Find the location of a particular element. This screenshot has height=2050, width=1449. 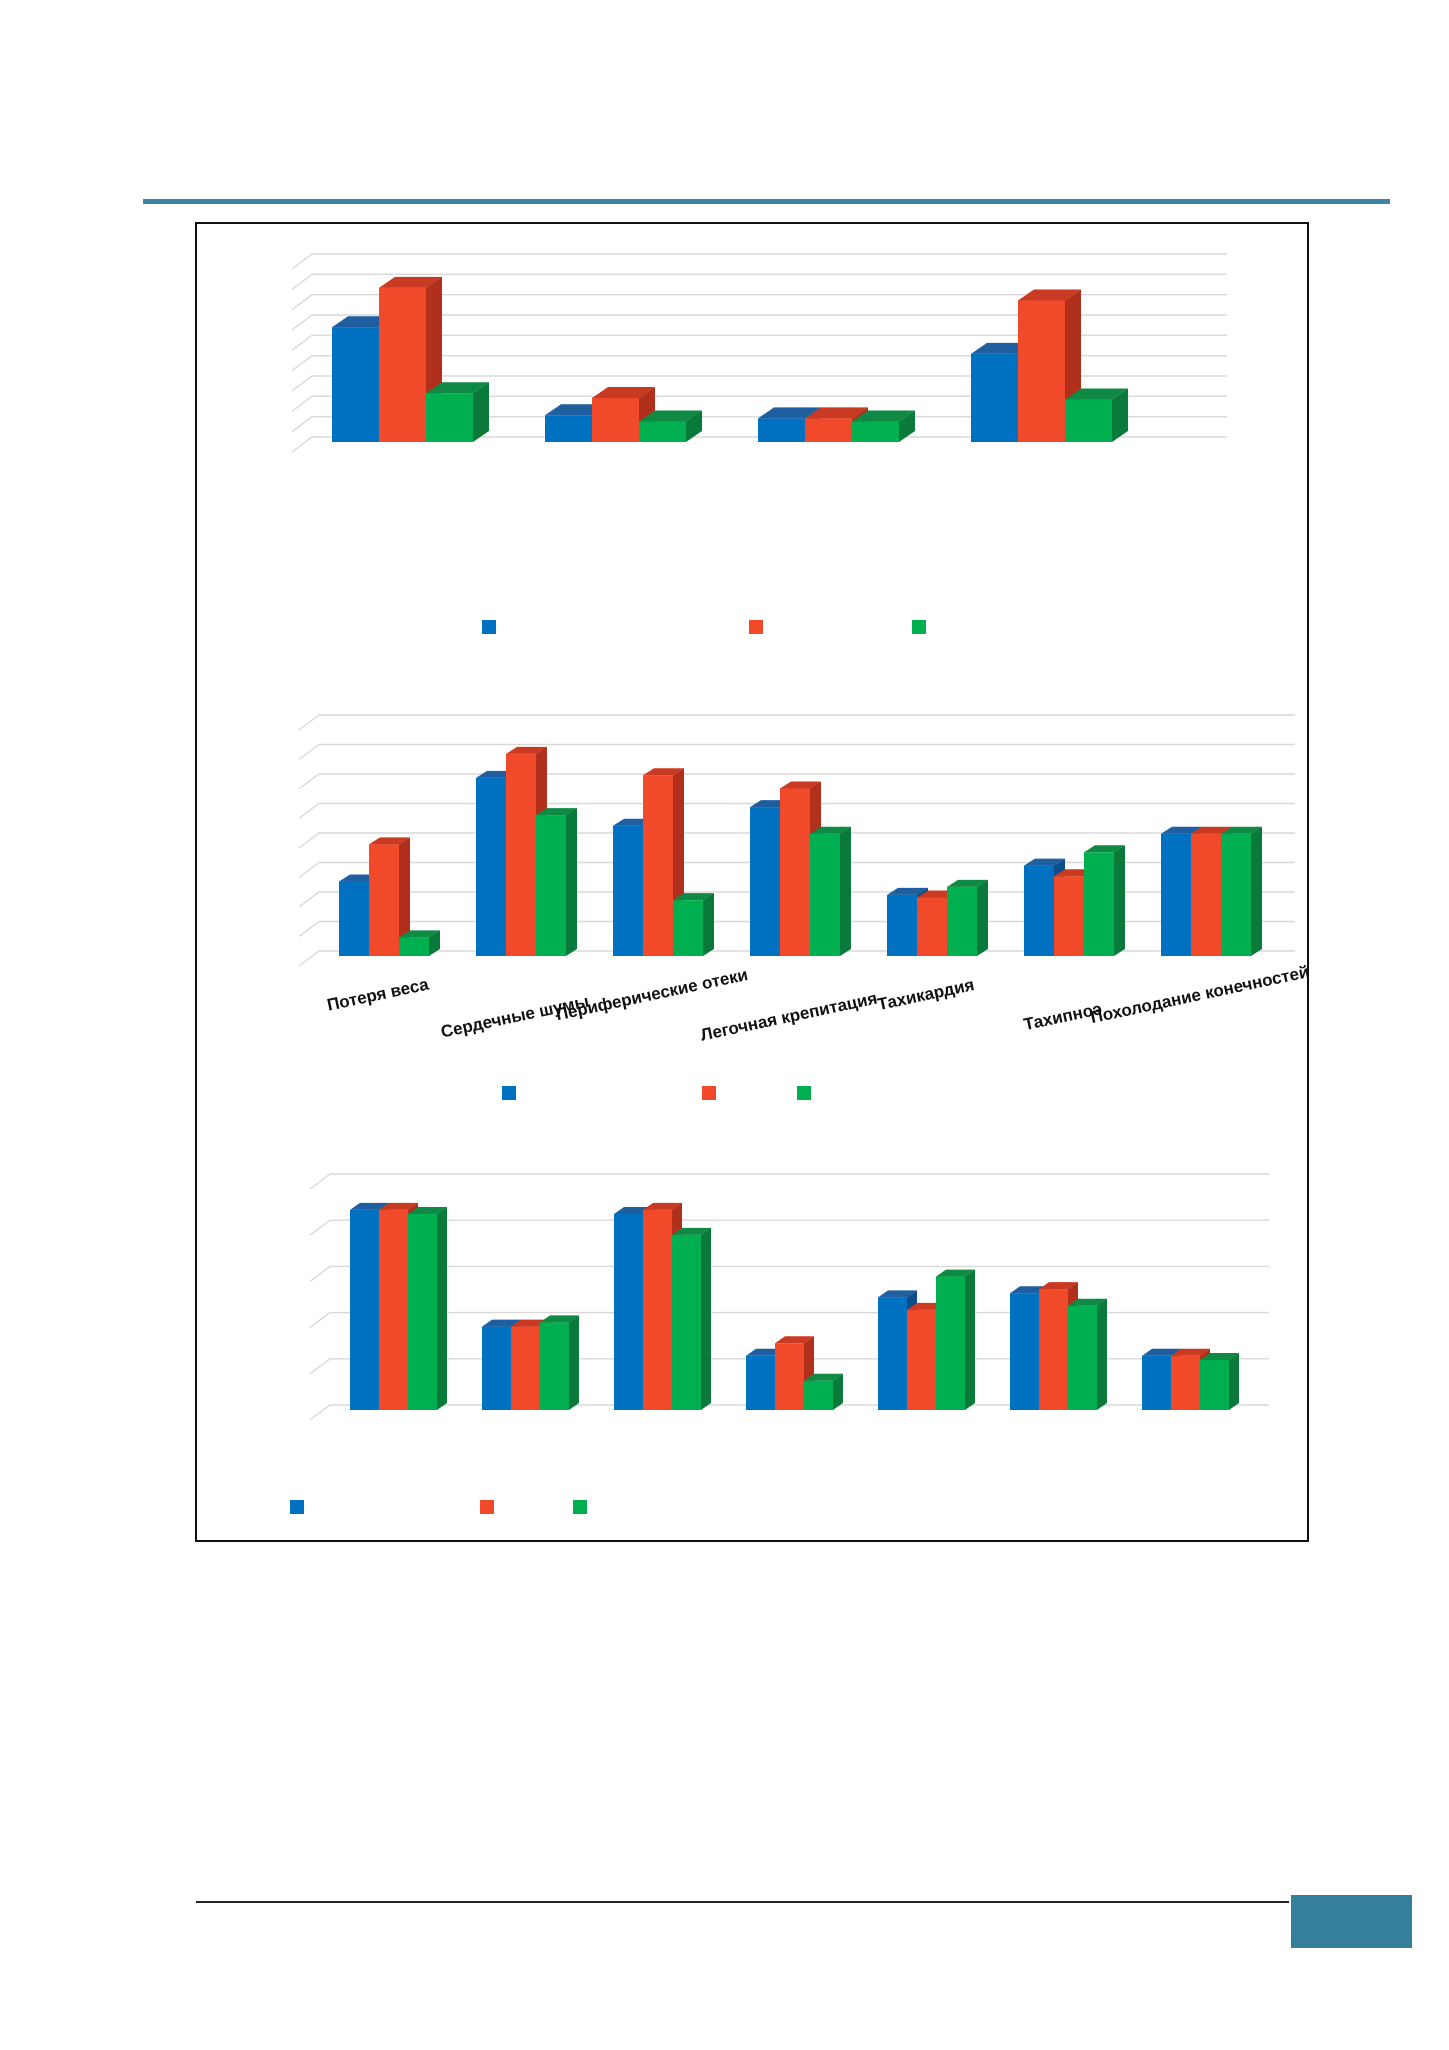

bar-s3-c6 is located at coordinates (1104, 900).